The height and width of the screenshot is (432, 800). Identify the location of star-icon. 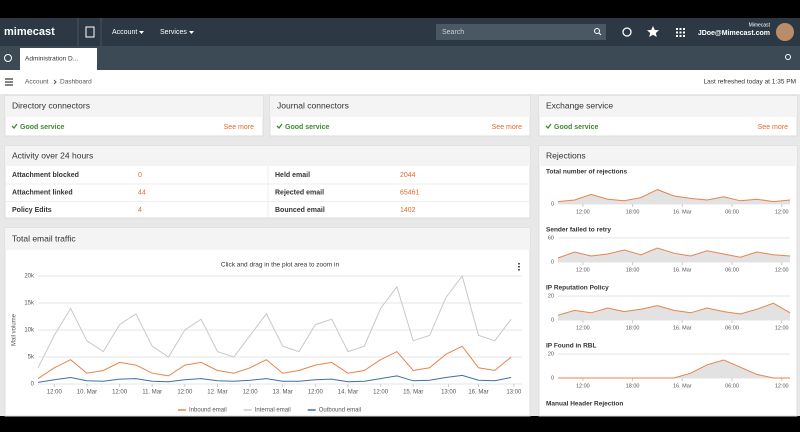
(653, 31).